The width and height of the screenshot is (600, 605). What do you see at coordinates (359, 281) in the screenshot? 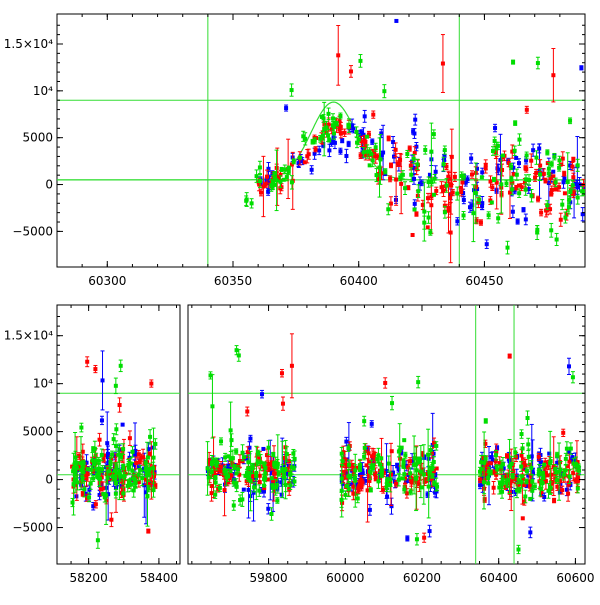
I see `x-tick-label: 60400` at bounding box center [359, 281].